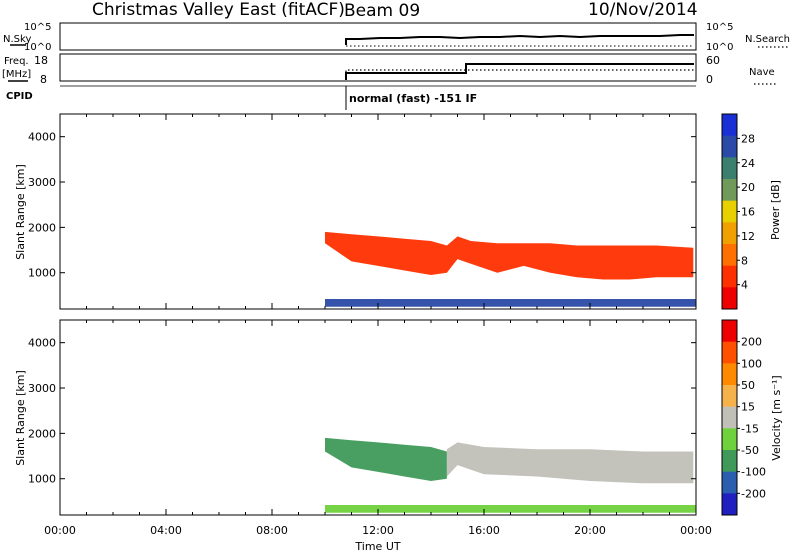 Image resolution: width=800 pixels, height=554 pixels. What do you see at coordinates (20, 212) in the screenshot?
I see `power-ylabel: Slant Range [km]` at bounding box center [20, 212].